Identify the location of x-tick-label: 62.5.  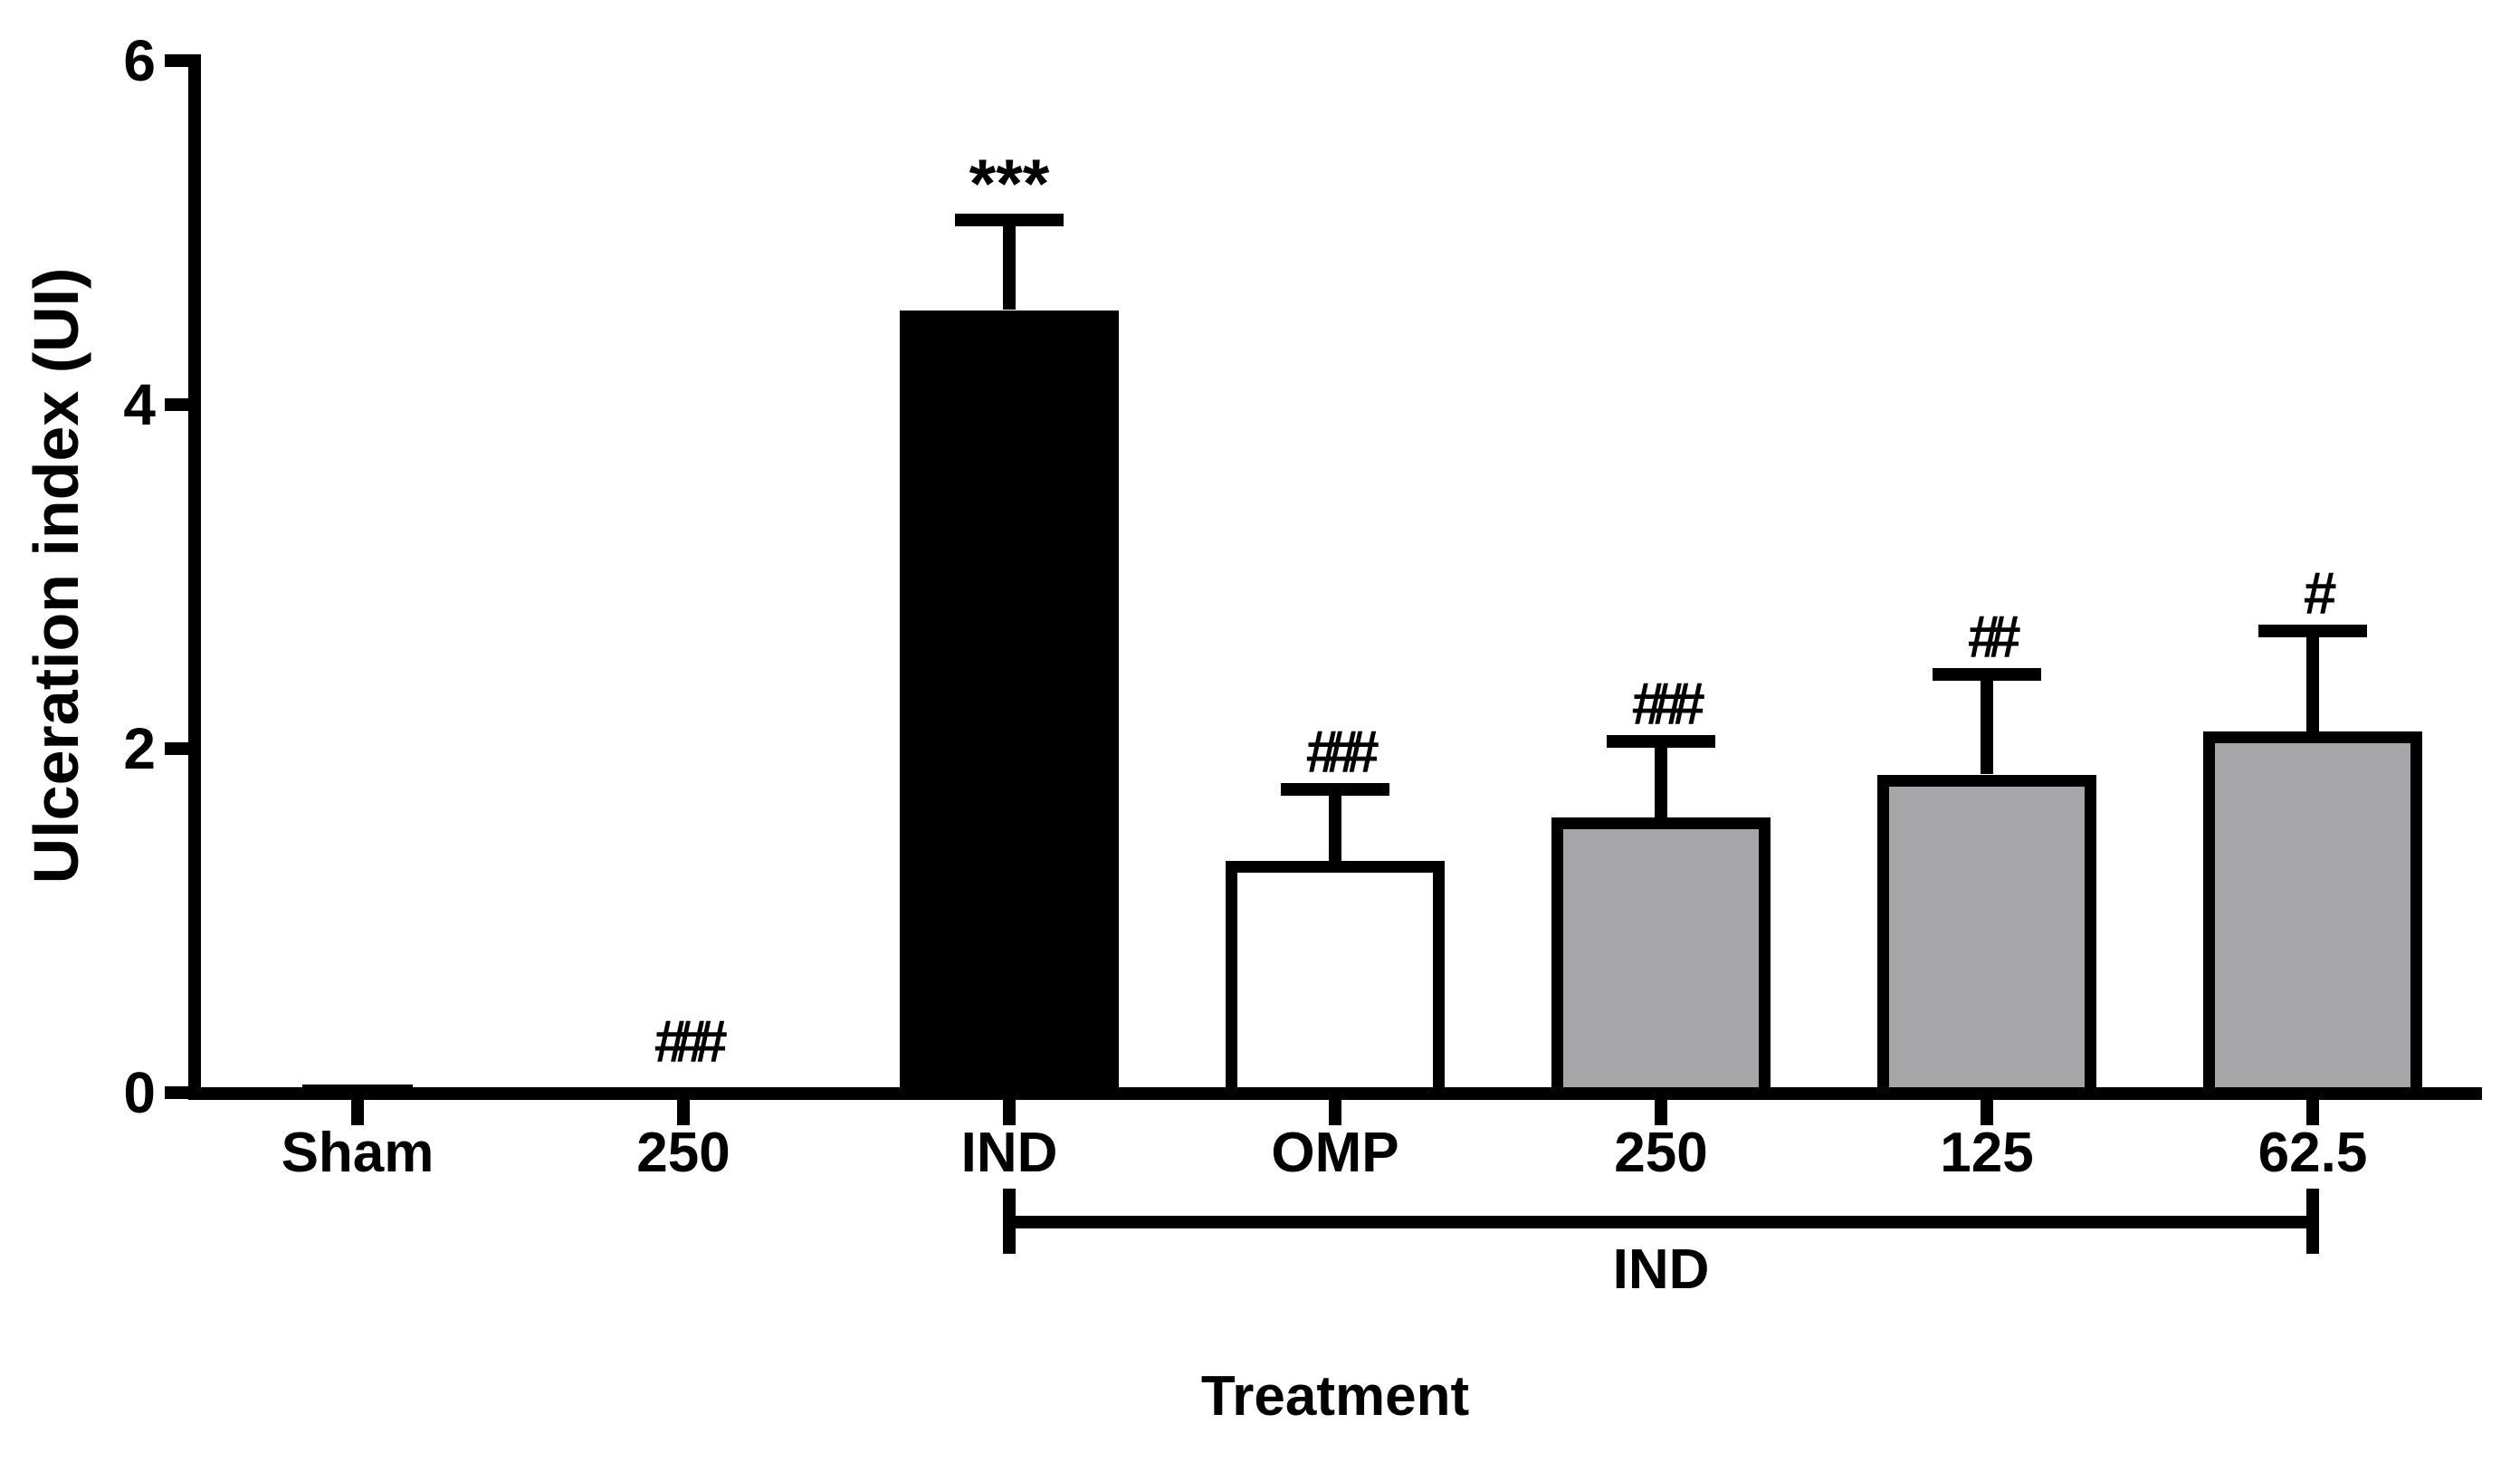
(2313, 1153).